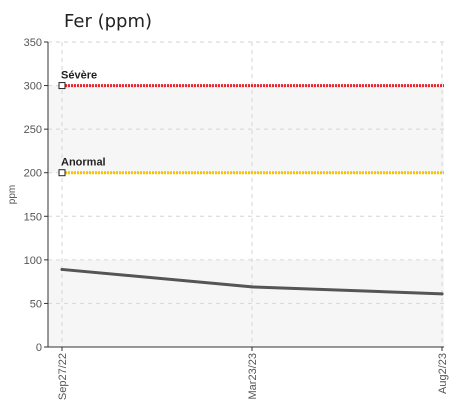  I want to click on x-tick-label-1: Mar23/23, so click(253, 376).